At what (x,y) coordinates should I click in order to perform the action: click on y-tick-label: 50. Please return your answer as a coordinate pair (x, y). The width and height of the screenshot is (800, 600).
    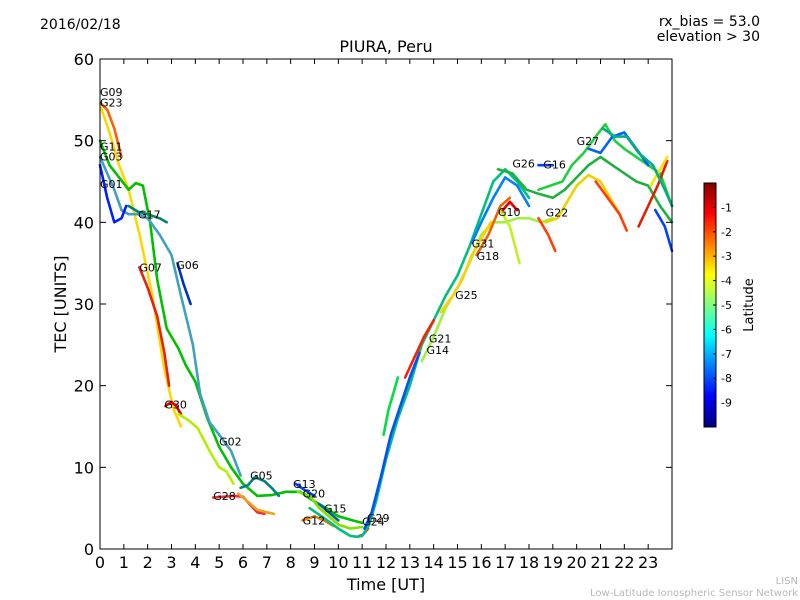
    Looking at the image, I should click on (84, 141).